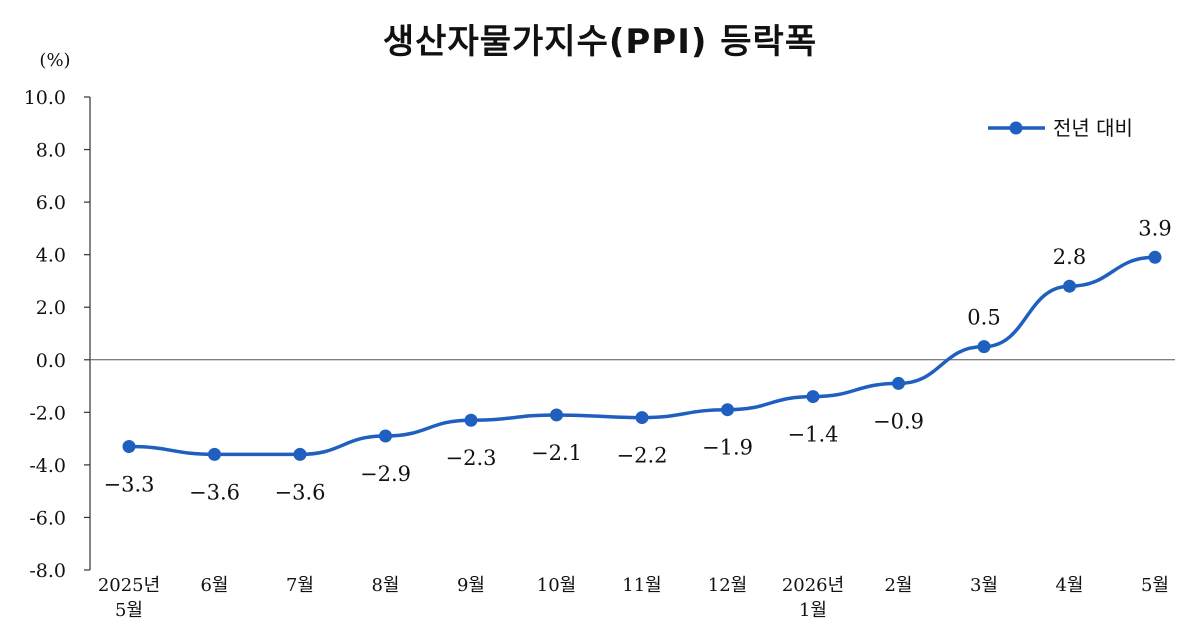 This screenshot has height=640, width=1200. What do you see at coordinates (1069, 257) in the screenshot?
I see `data-label: 2.8` at bounding box center [1069, 257].